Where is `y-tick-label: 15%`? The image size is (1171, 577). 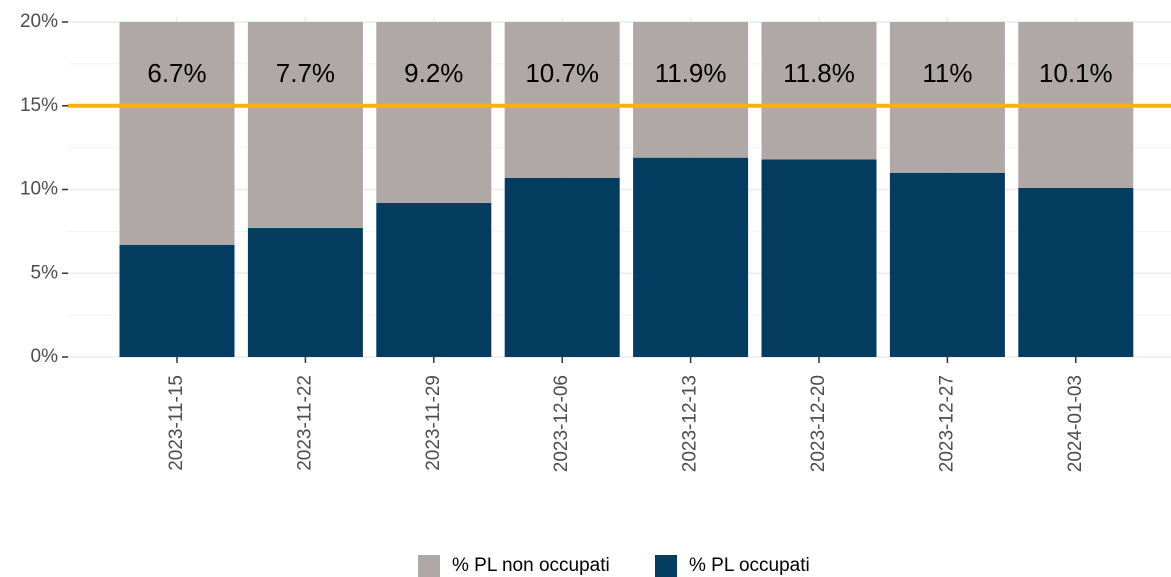 y-tick-label: 15% is located at coordinates (39, 105).